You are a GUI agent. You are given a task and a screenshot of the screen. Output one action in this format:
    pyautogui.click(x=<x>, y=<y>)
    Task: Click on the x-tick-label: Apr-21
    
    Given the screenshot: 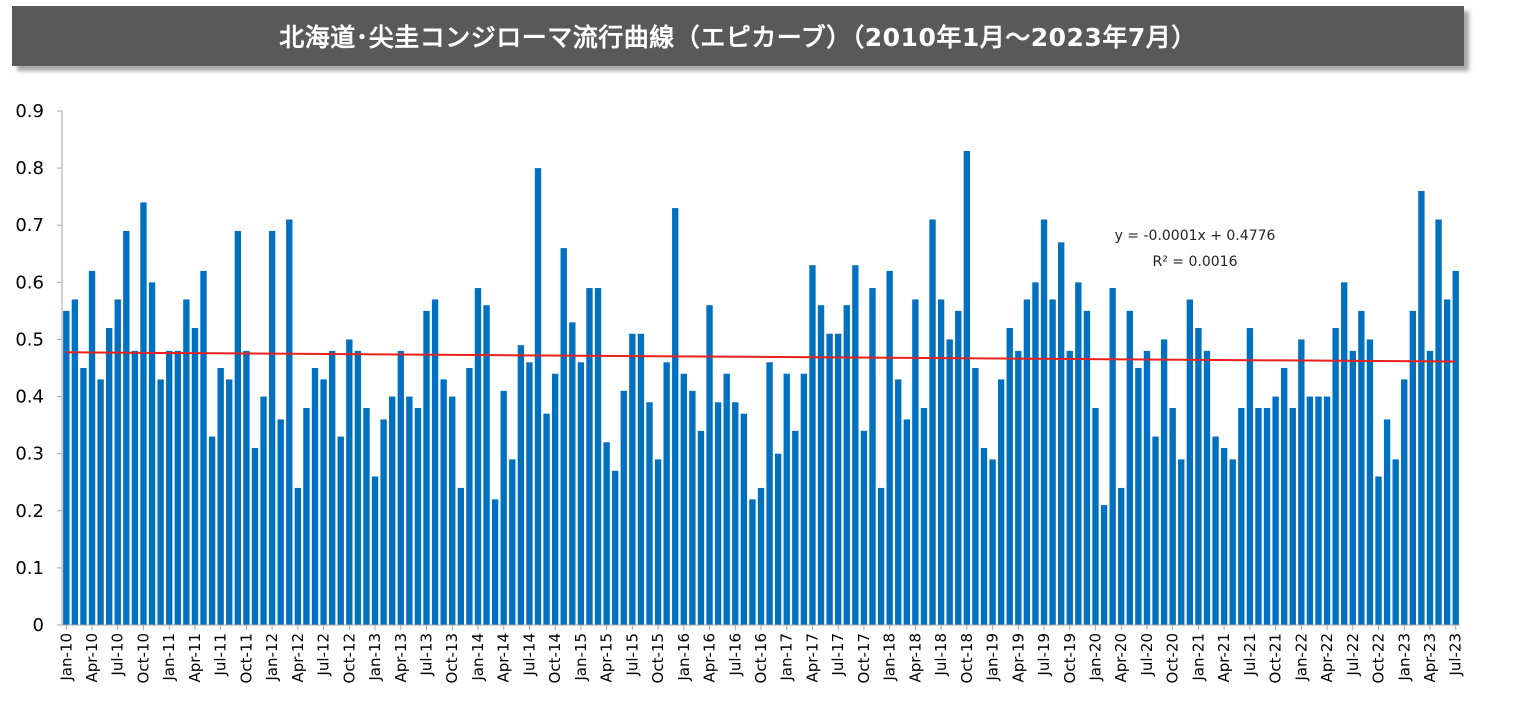 What is the action you would take?
    pyautogui.click(x=1224, y=658)
    